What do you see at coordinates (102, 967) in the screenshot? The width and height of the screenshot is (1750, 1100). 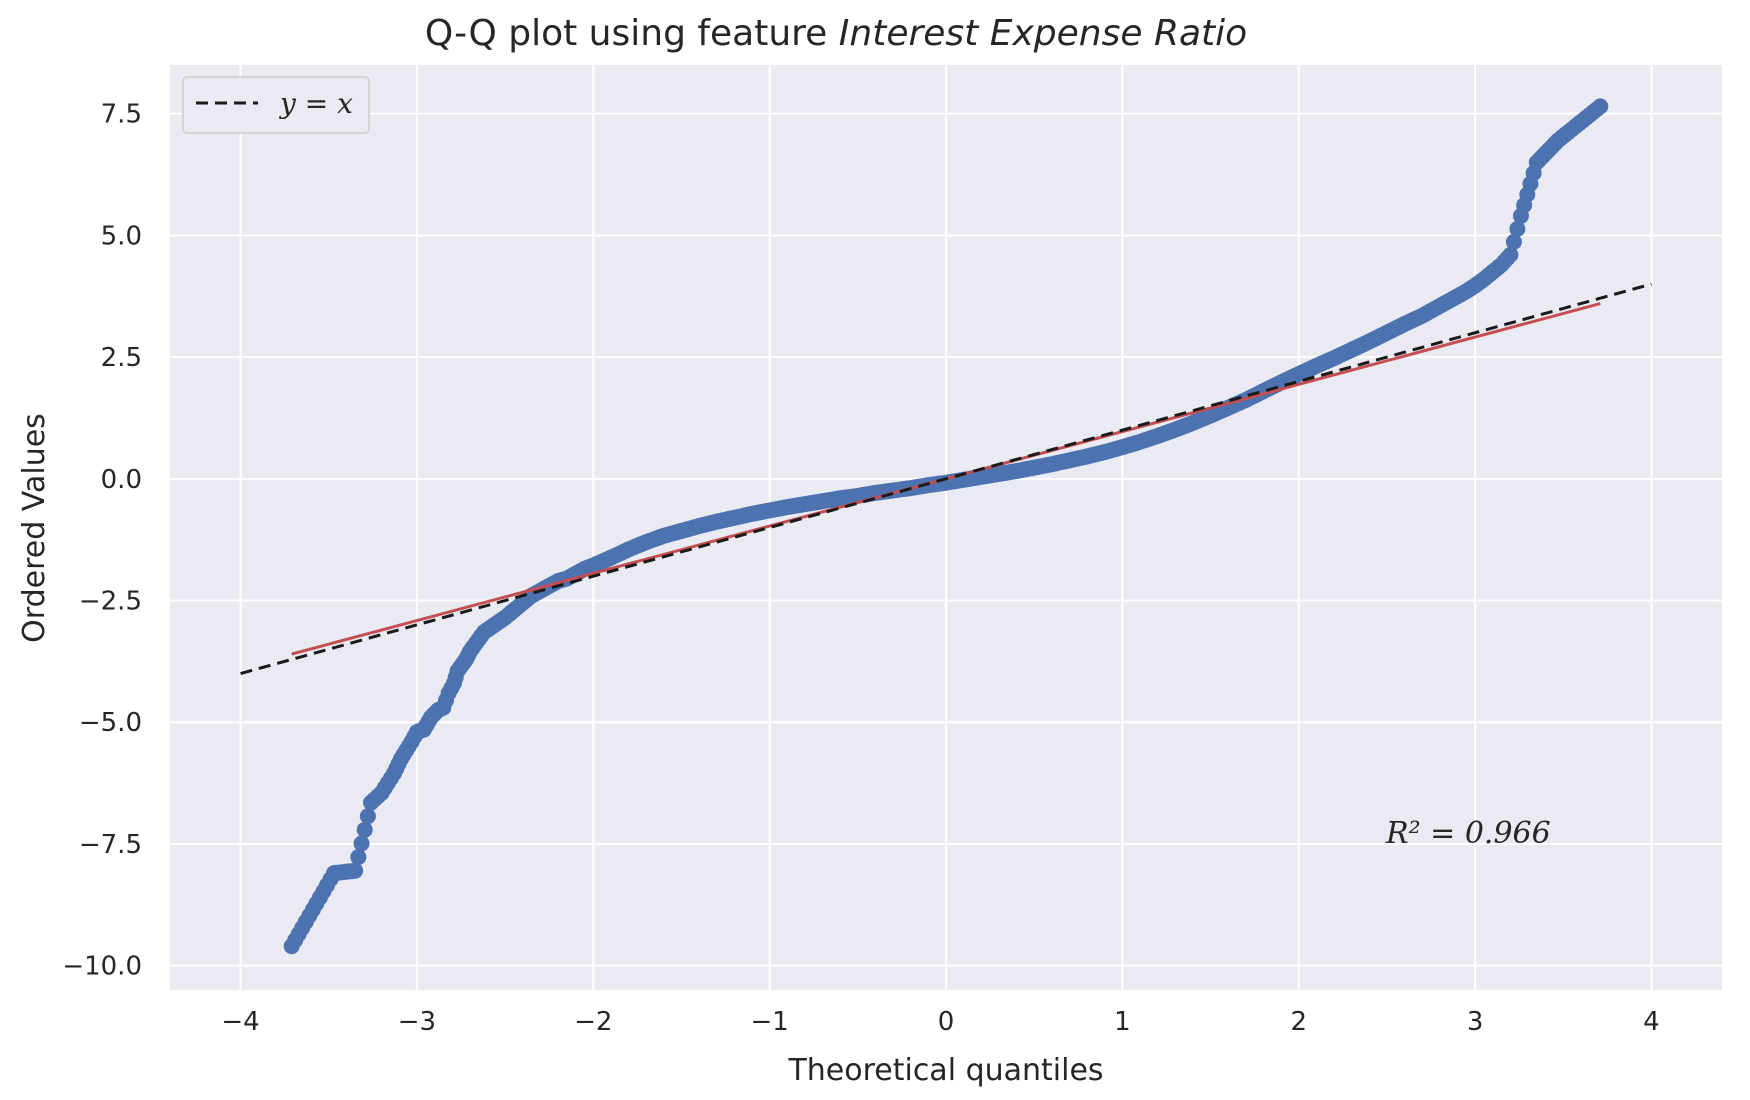 I see `y-tick-label: −10.0` at bounding box center [102, 967].